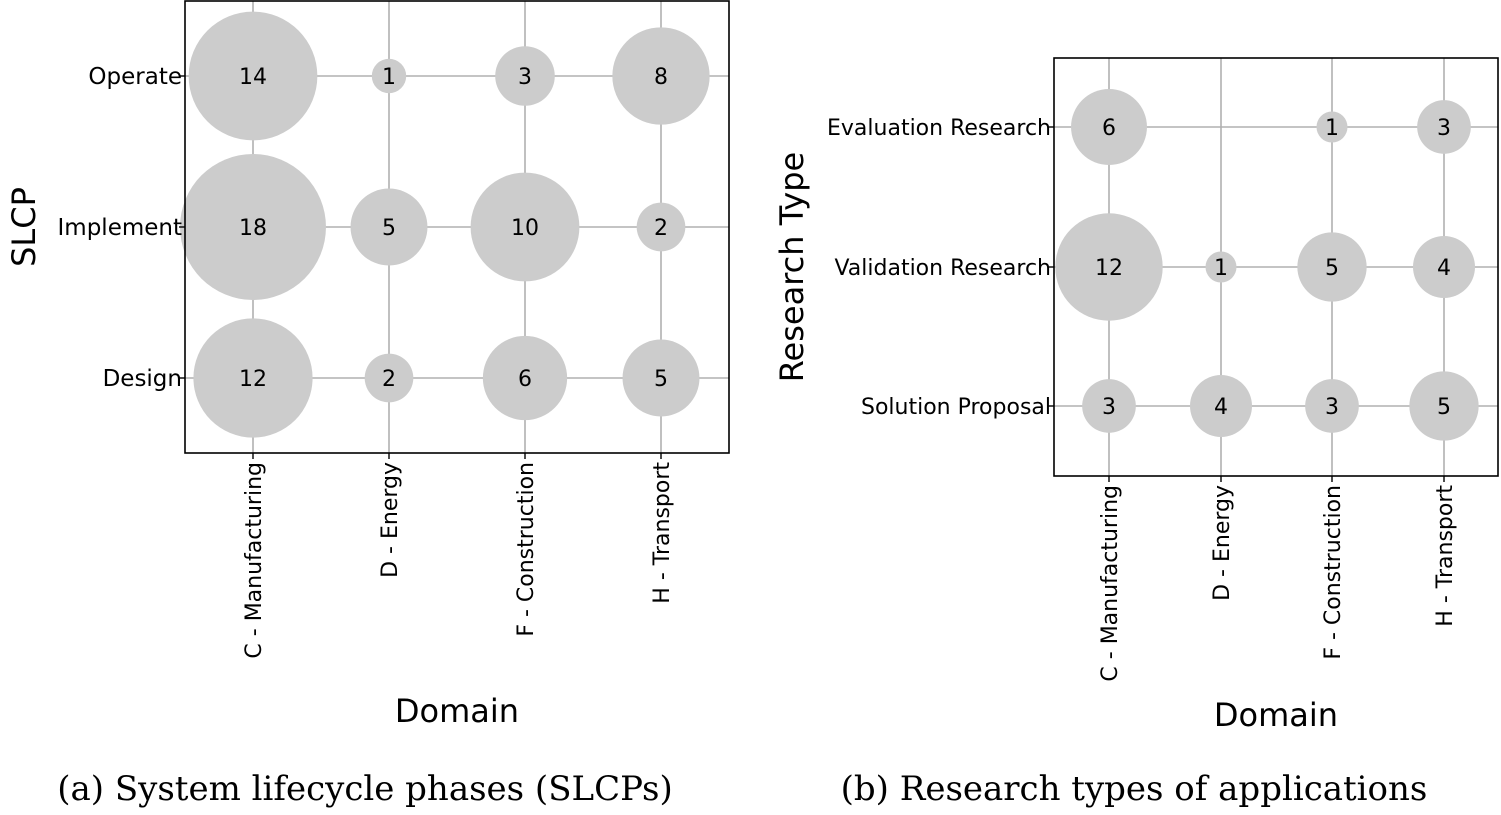 The image size is (1501, 815). What do you see at coordinates (24, 227) in the screenshot?
I see `y-axis-label: SLCP` at bounding box center [24, 227].